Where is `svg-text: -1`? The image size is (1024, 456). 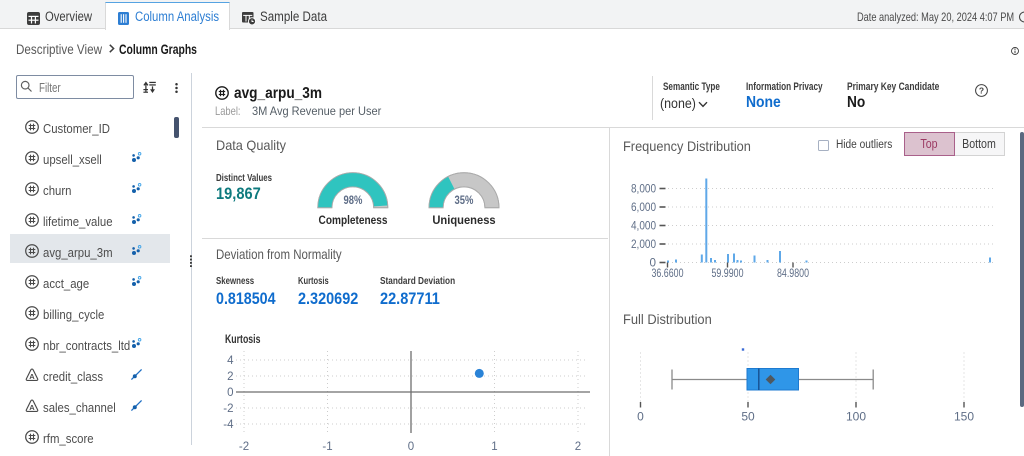
svg-text: -1 is located at coordinates (327, 447).